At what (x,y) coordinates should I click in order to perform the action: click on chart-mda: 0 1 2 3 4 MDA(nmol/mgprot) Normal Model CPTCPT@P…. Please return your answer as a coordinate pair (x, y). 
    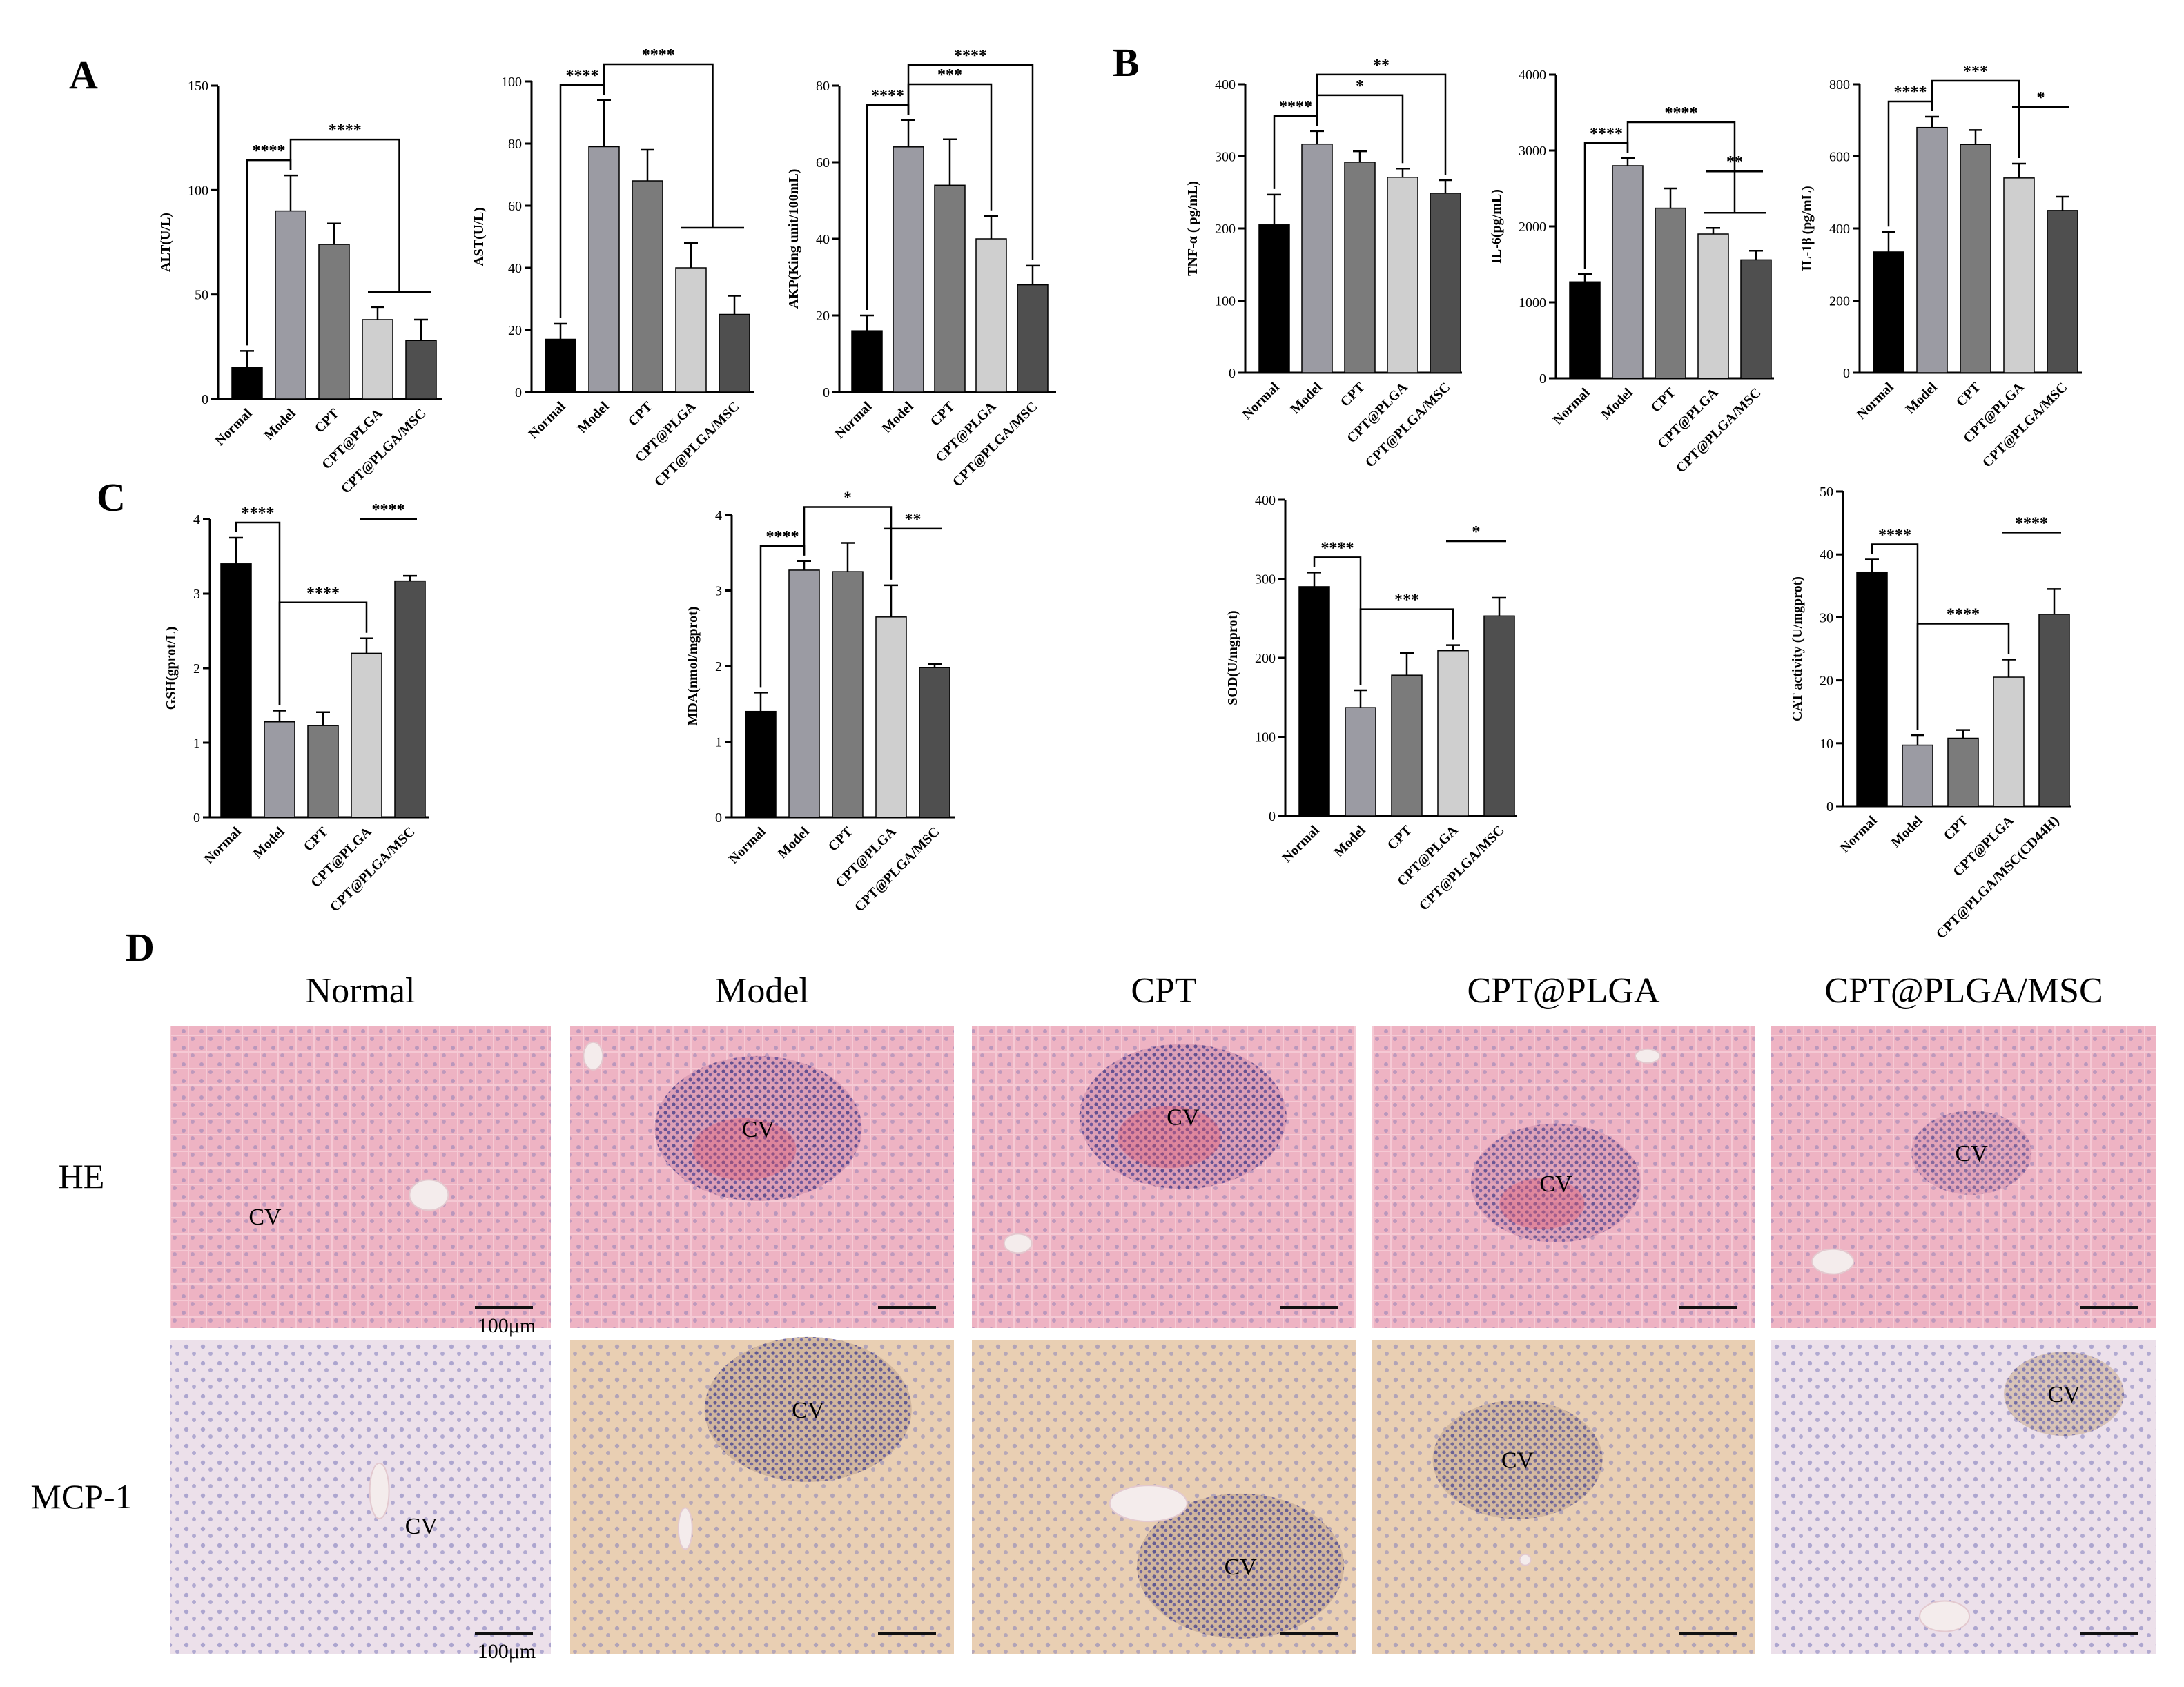
    Looking at the image, I should click on (820, 702).